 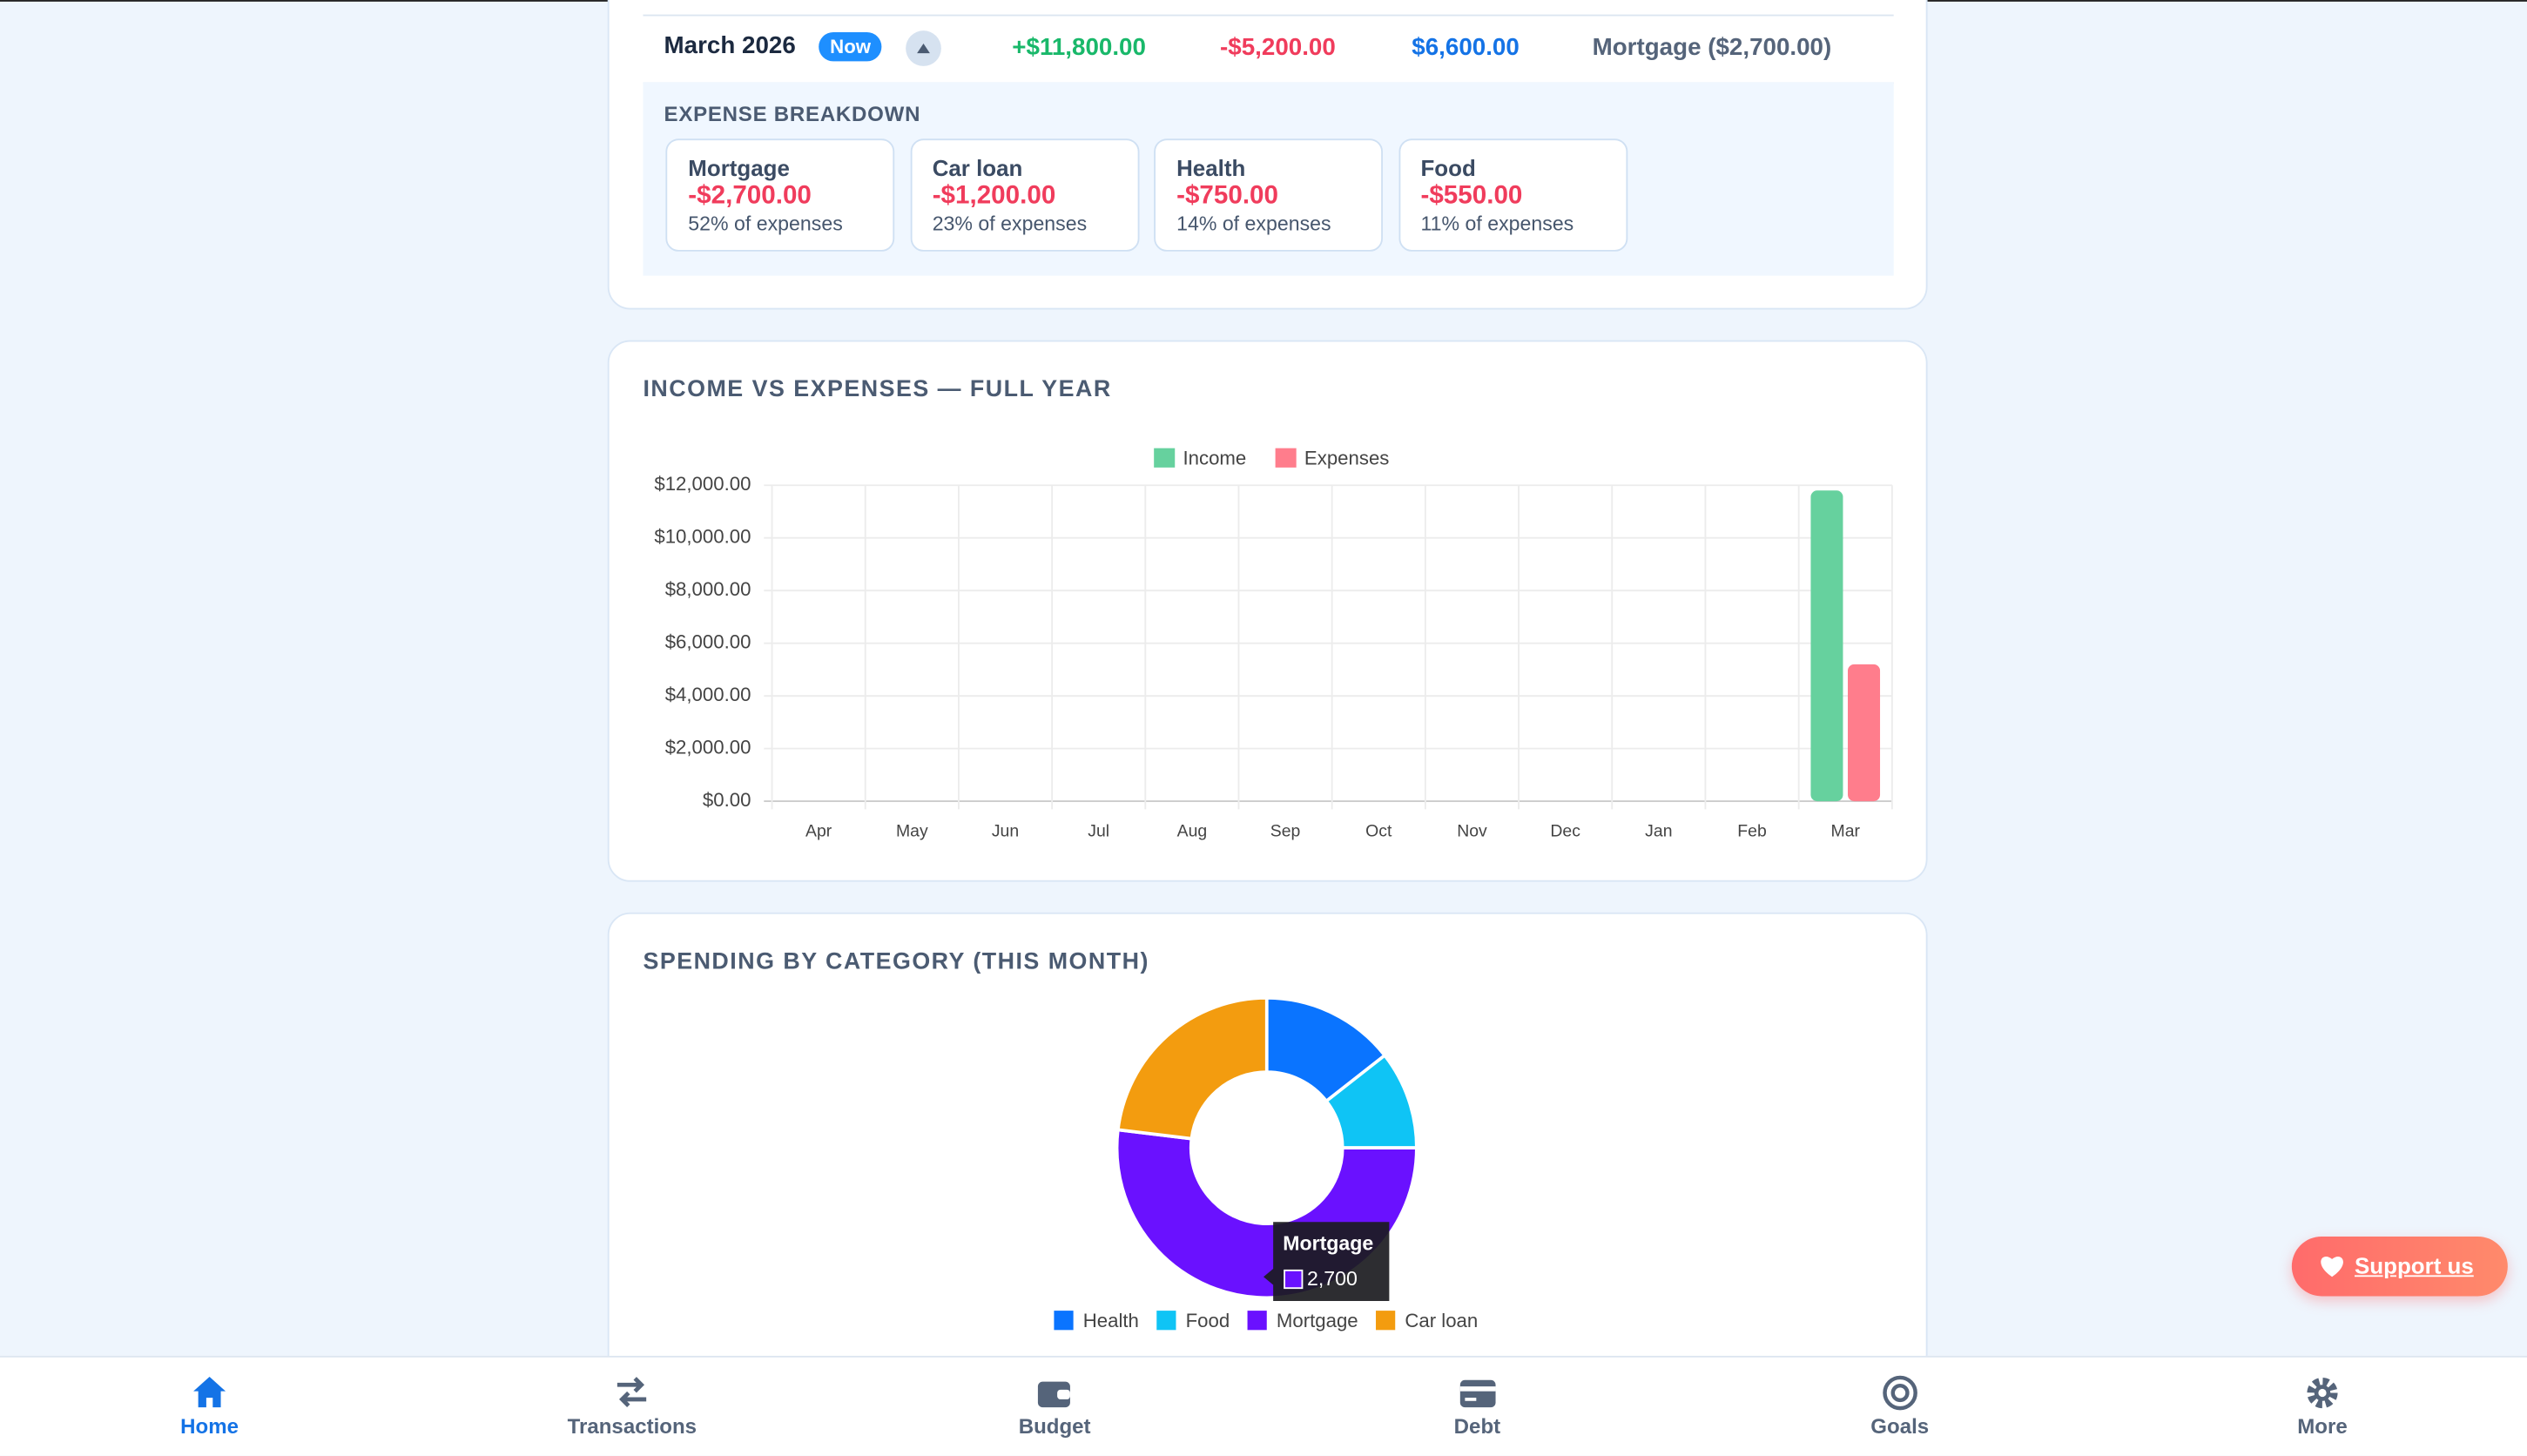 I want to click on breakdown-share: 11% of expenses, so click(x=1497, y=224).